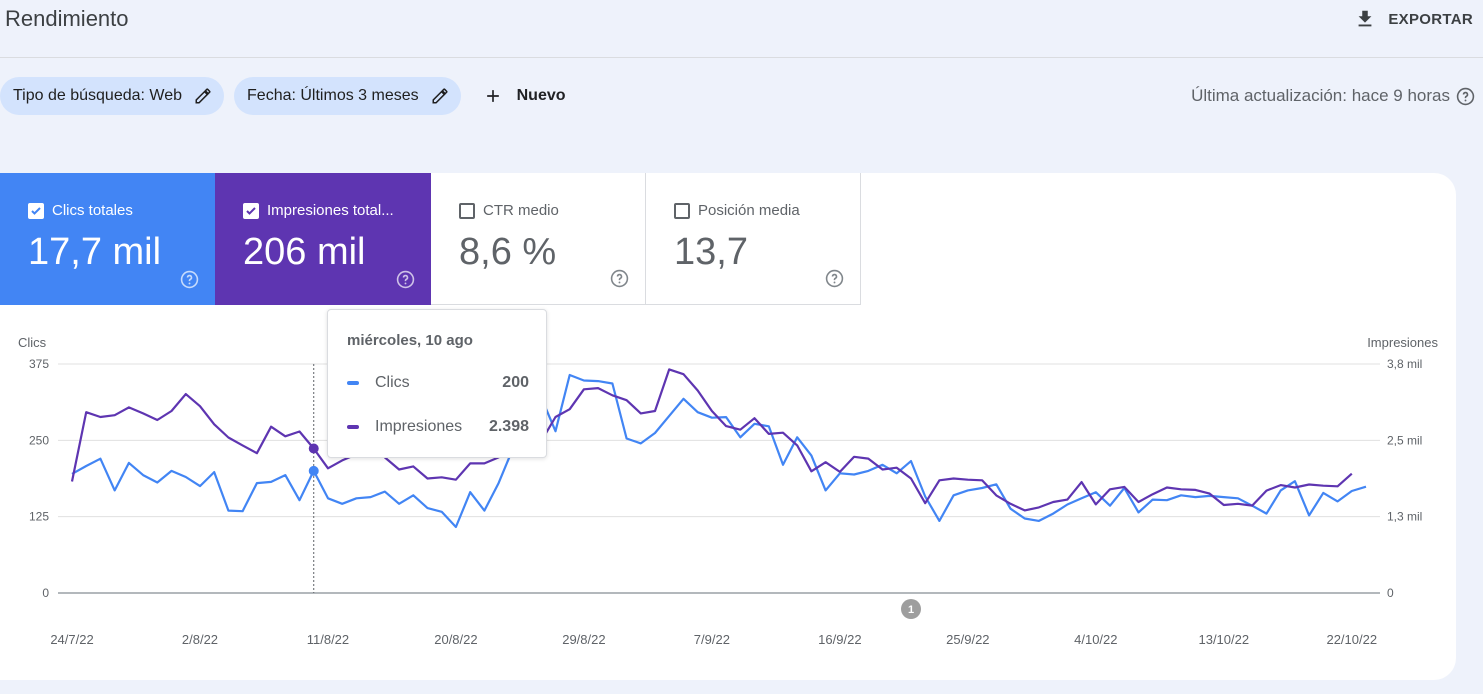 The width and height of the screenshot is (1483, 694). I want to click on tooltip-impressions-name: Impresiones, so click(419, 426).